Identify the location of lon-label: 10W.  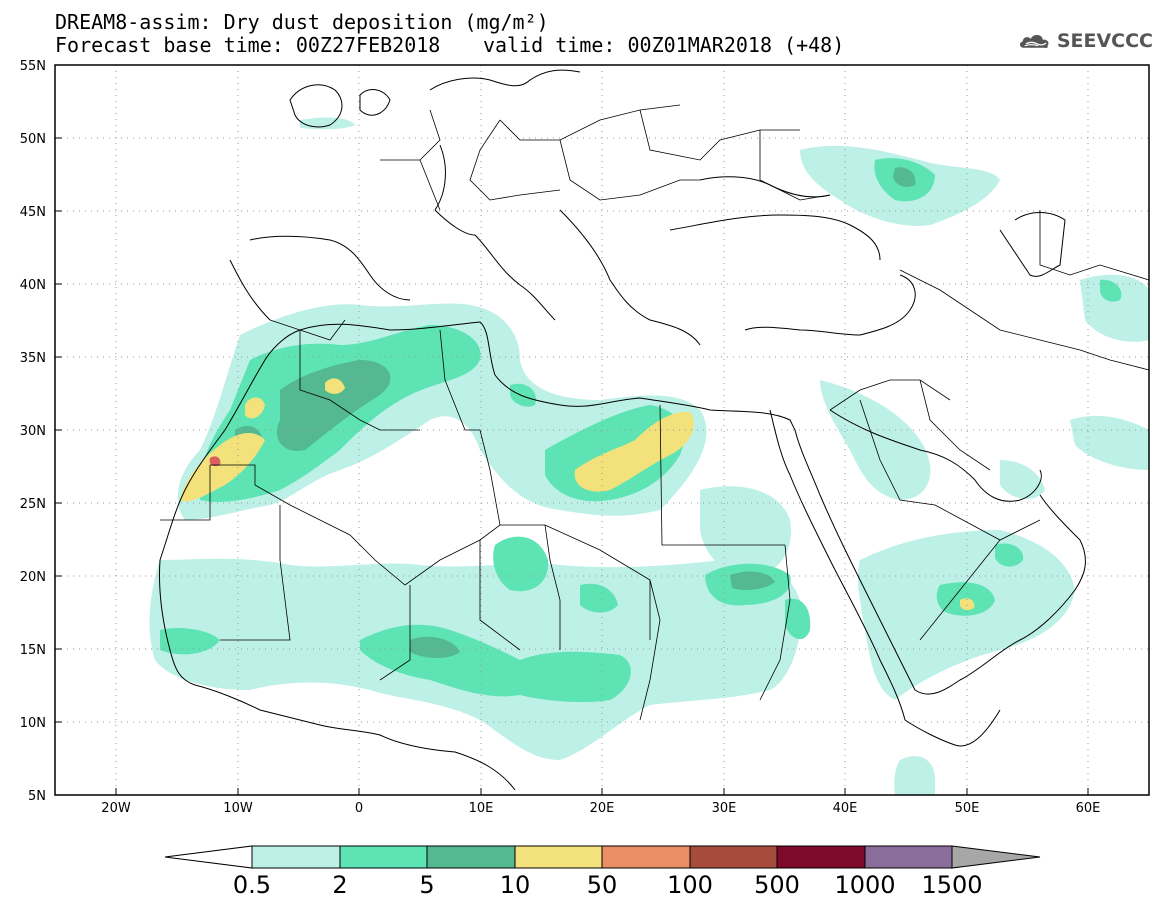
(238, 808).